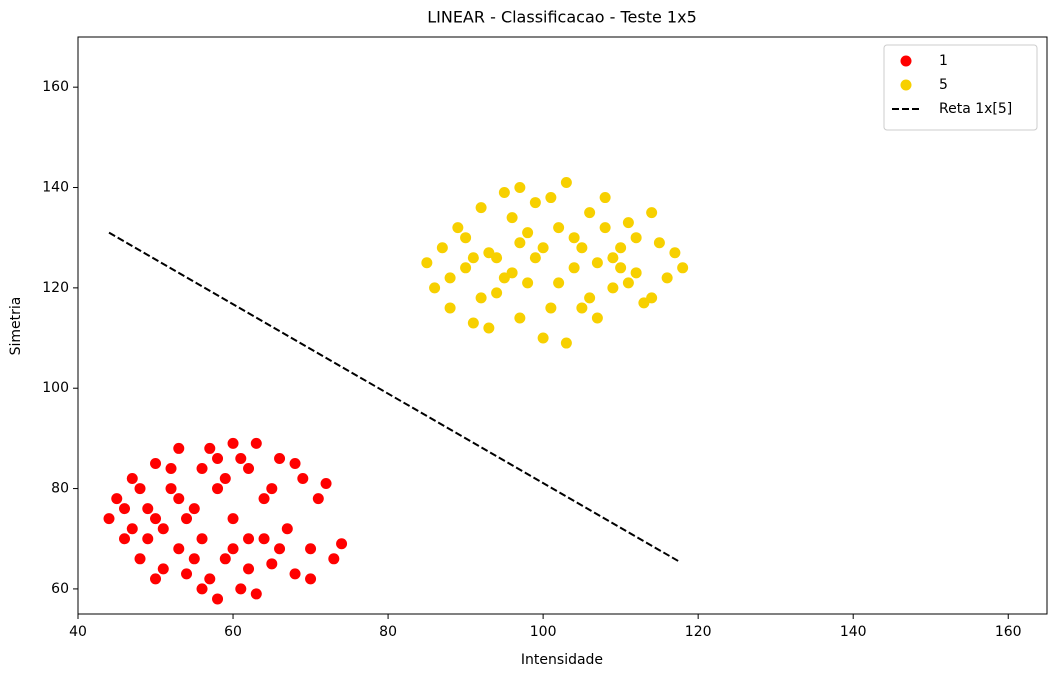 This screenshot has width=1054, height=676. What do you see at coordinates (562, 660) in the screenshot?
I see `x-axis-label: Intensidade` at bounding box center [562, 660].